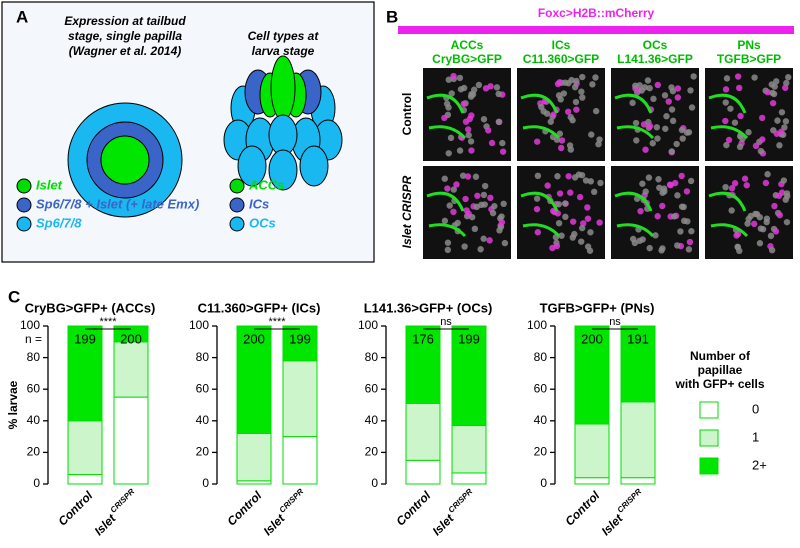 The height and width of the screenshot is (548, 800). Describe the element at coordinates (90, 307) in the screenshot. I see `chart-title: CryBG>GFP+ (ACCs)` at that location.